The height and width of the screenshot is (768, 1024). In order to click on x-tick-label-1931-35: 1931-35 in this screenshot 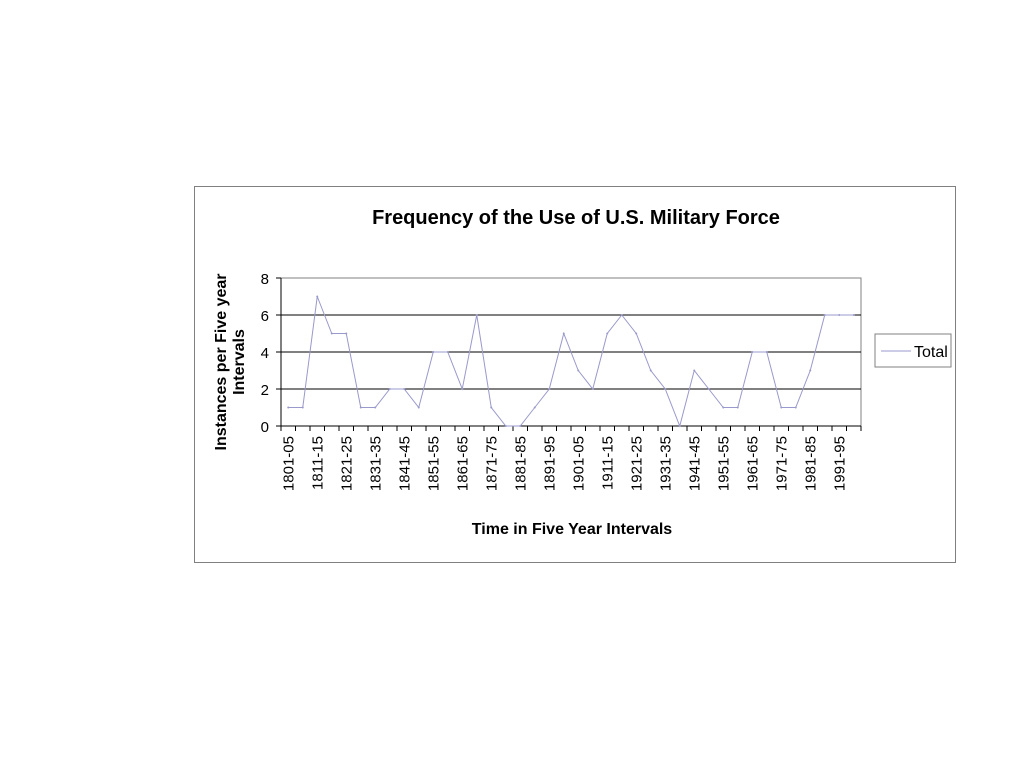, I will do `click(665, 463)`.